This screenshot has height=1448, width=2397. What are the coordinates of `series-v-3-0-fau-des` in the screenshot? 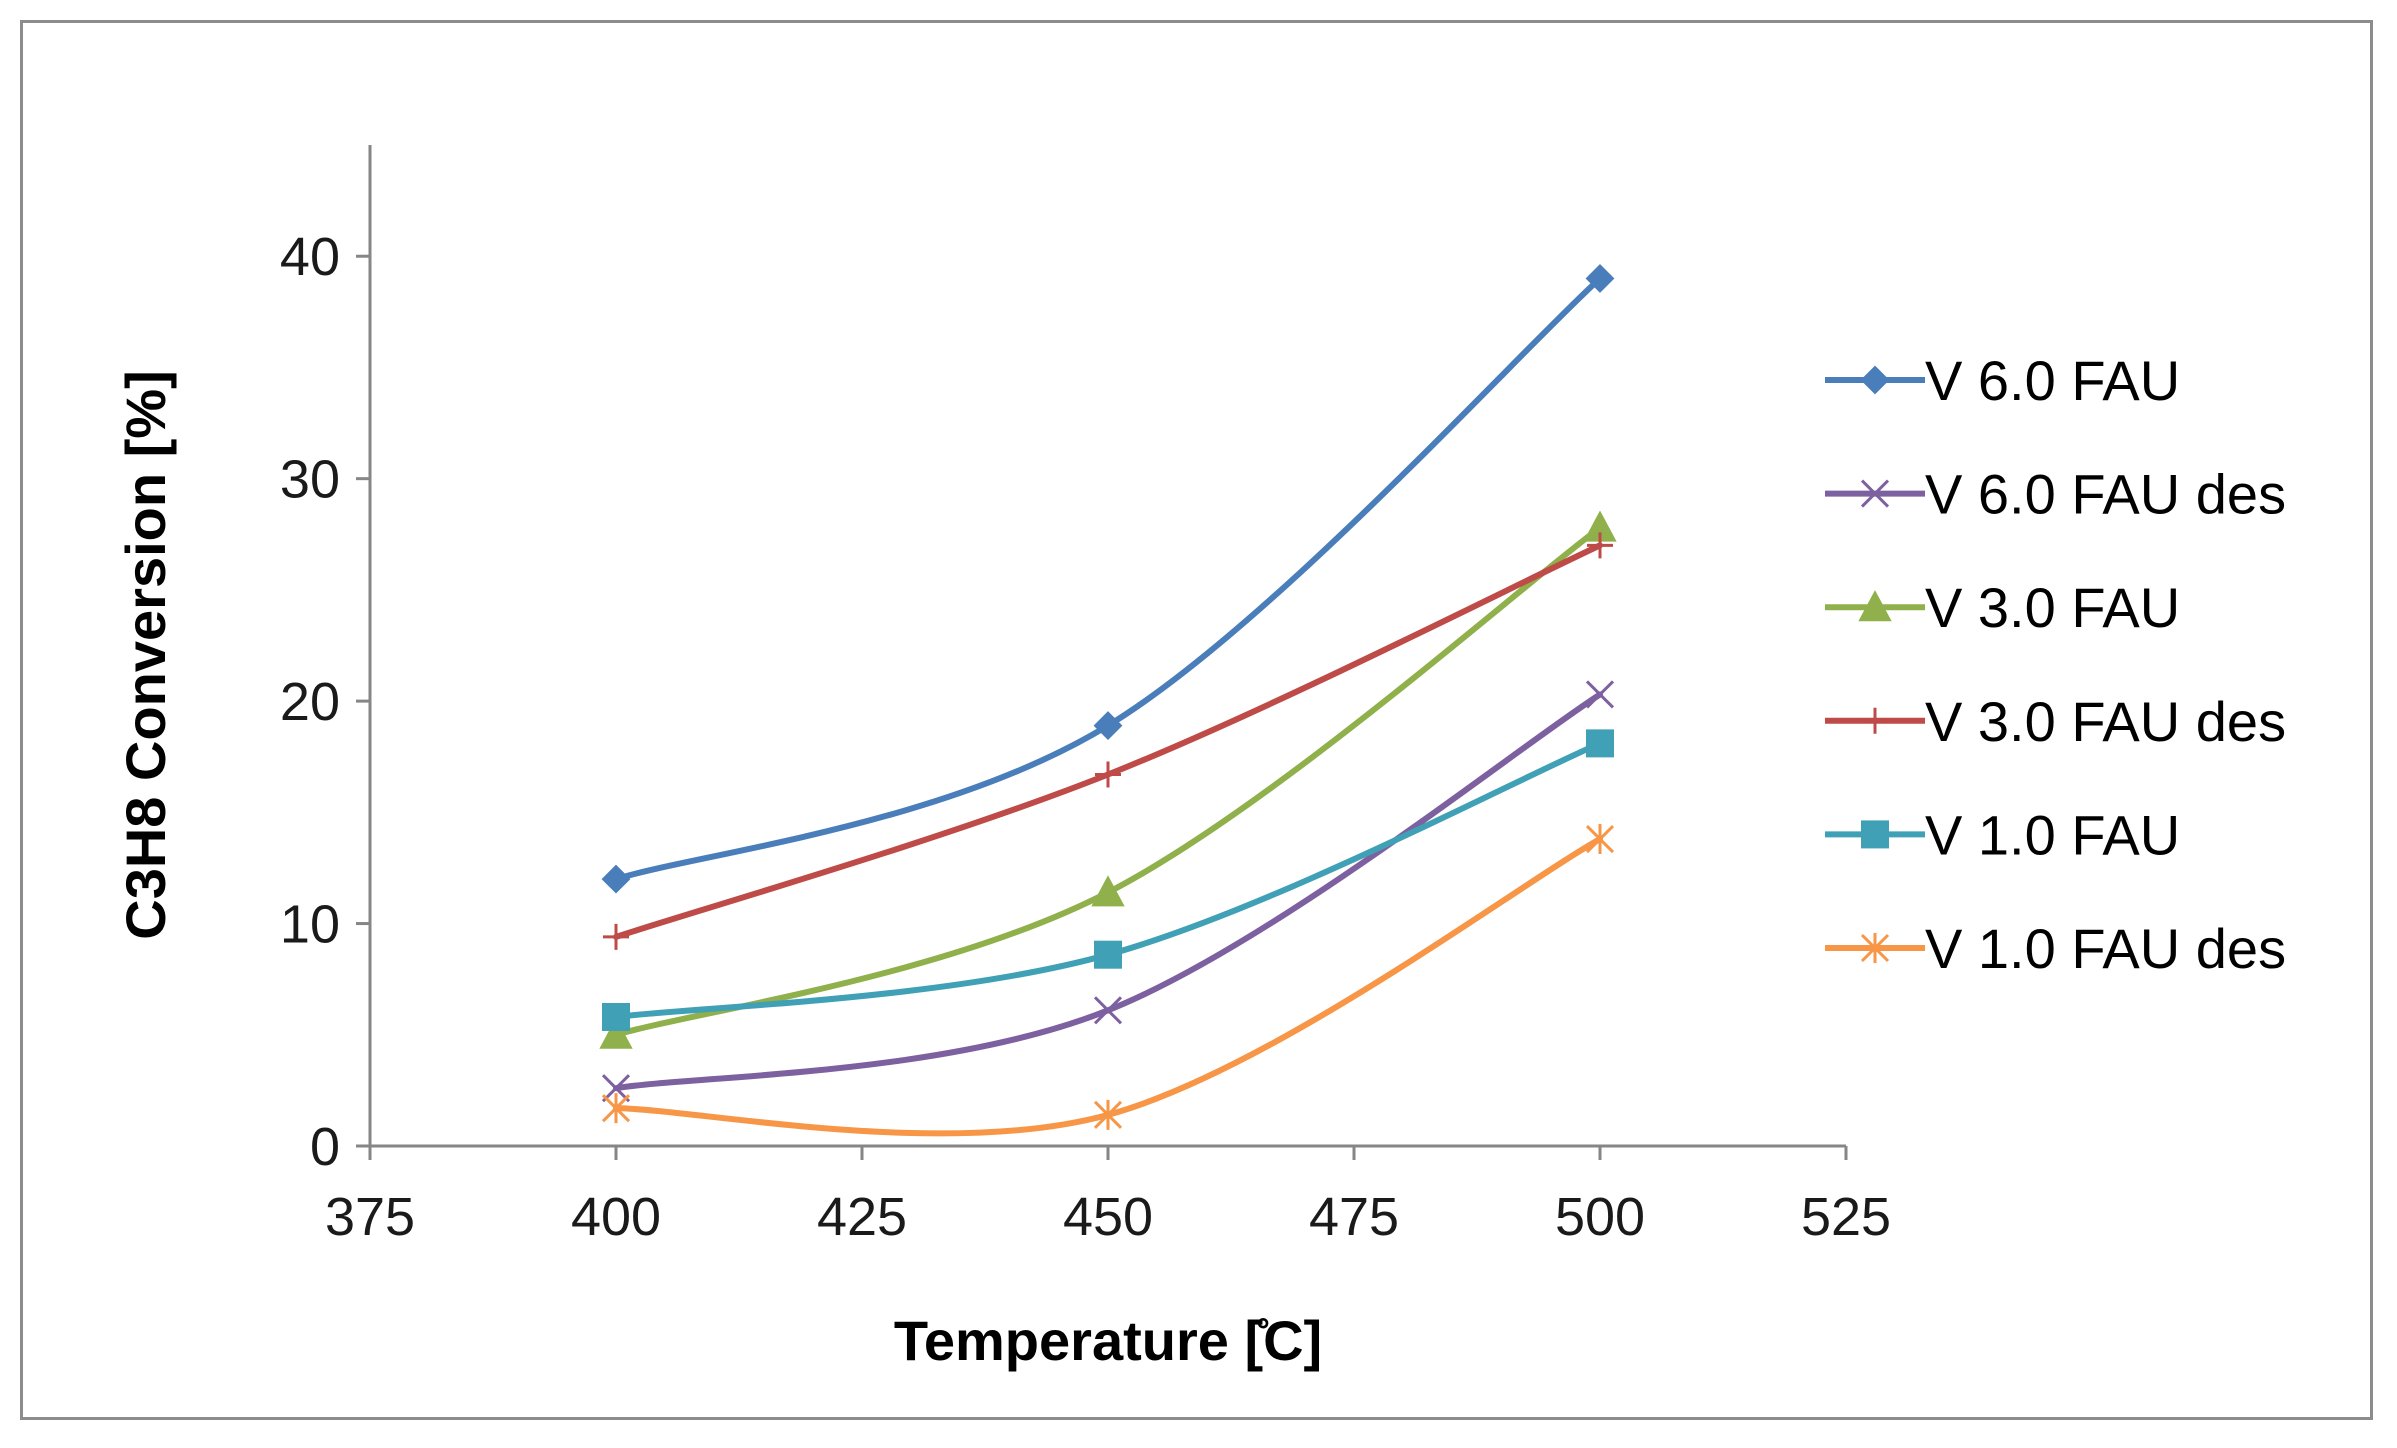 It's located at (1108, 741).